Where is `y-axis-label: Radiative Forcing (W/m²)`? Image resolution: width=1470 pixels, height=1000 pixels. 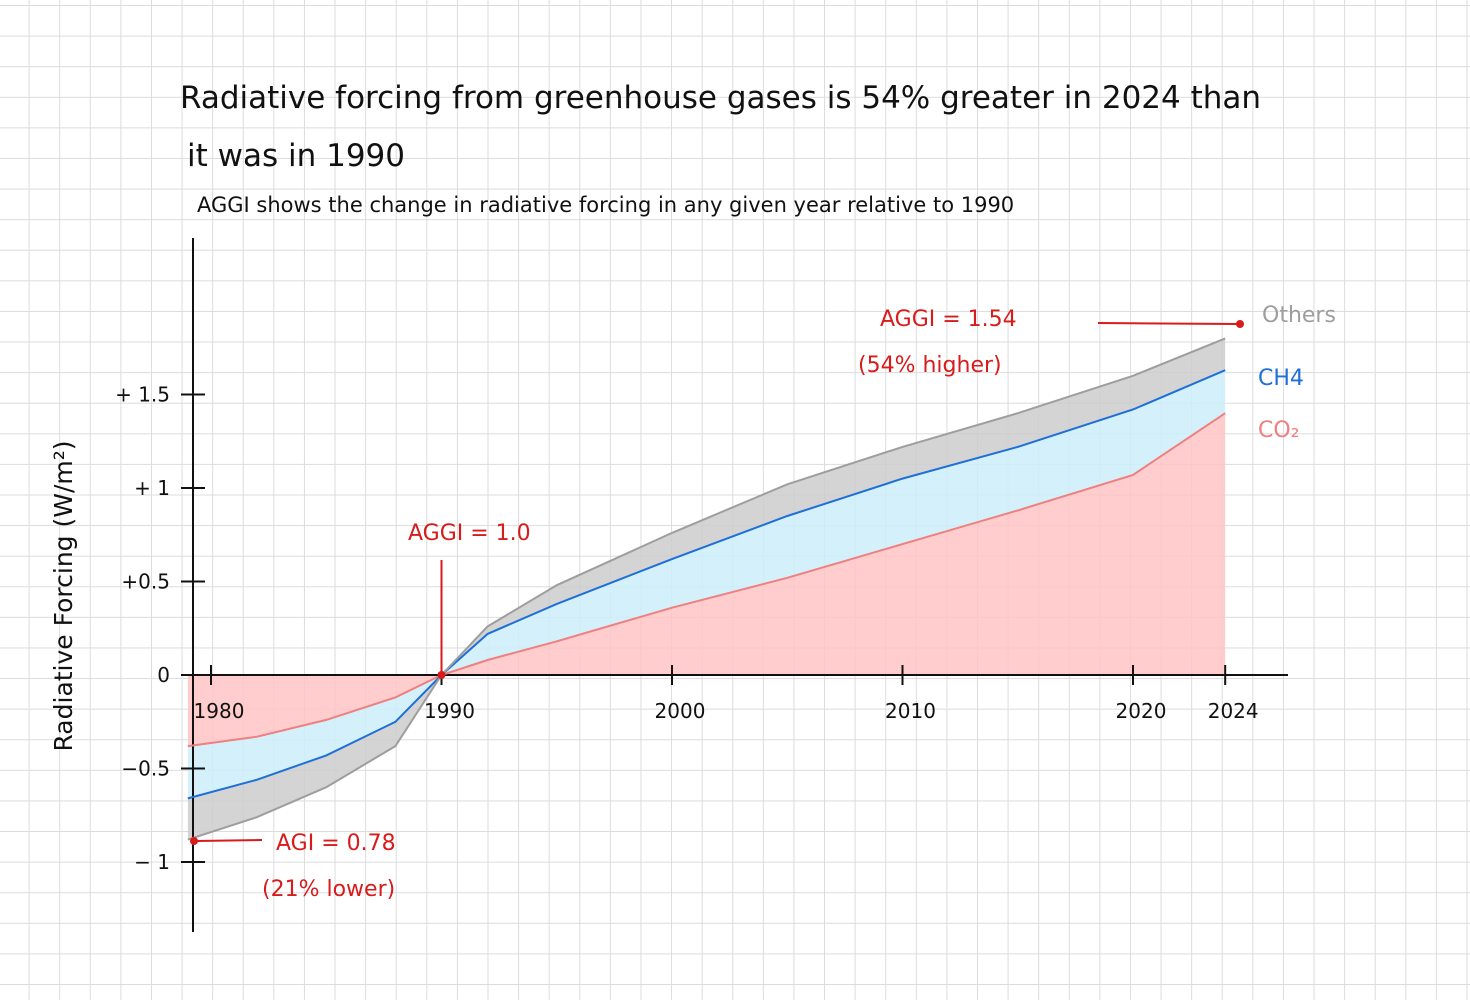
y-axis-label: Radiative Forcing (W/m²) is located at coordinates (63, 595).